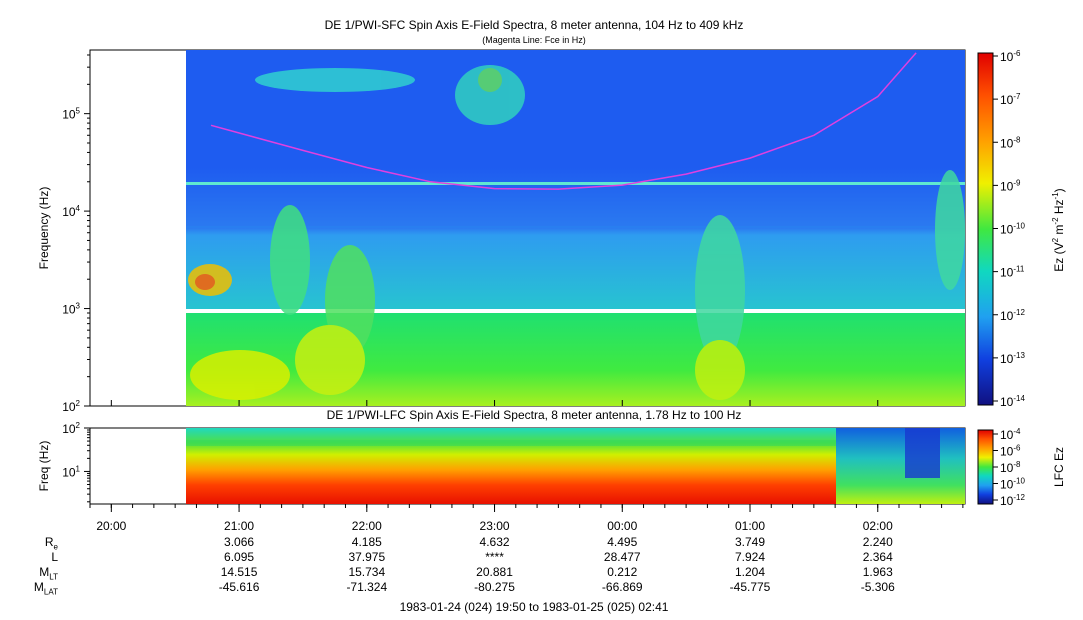 The width and height of the screenshot is (1083, 620). What do you see at coordinates (54, 557) in the screenshot?
I see `ephem-label-l: L` at bounding box center [54, 557].